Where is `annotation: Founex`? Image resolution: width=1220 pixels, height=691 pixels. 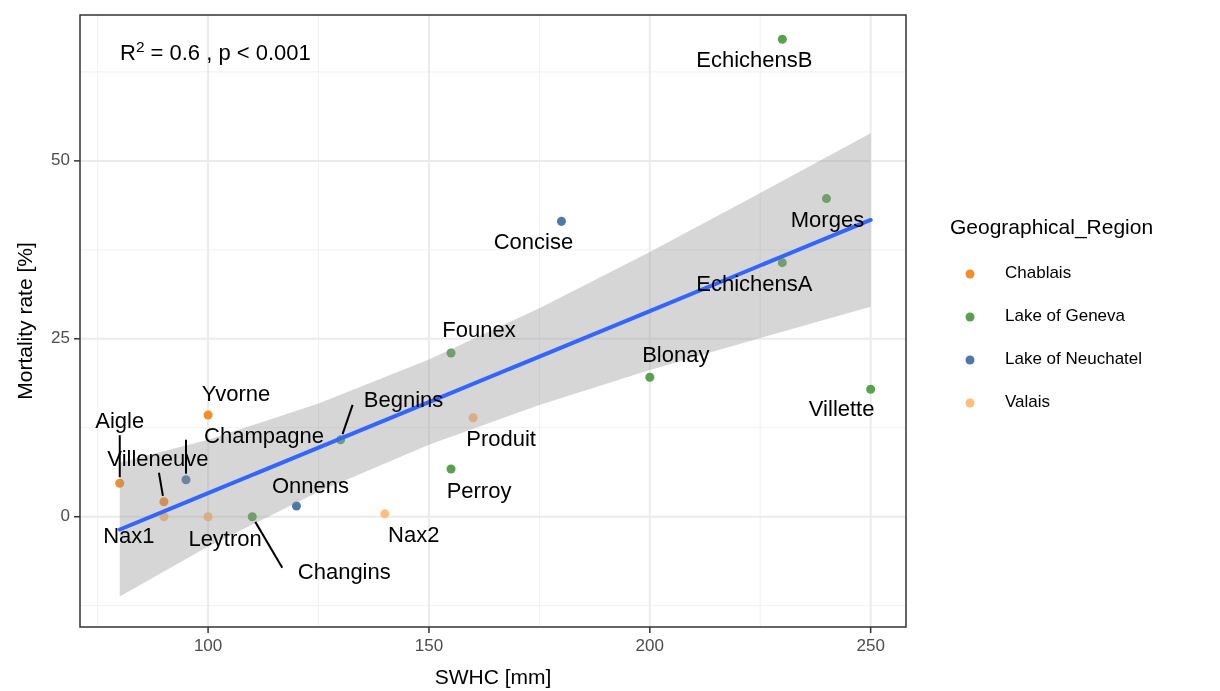
annotation: Founex is located at coordinates (479, 329).